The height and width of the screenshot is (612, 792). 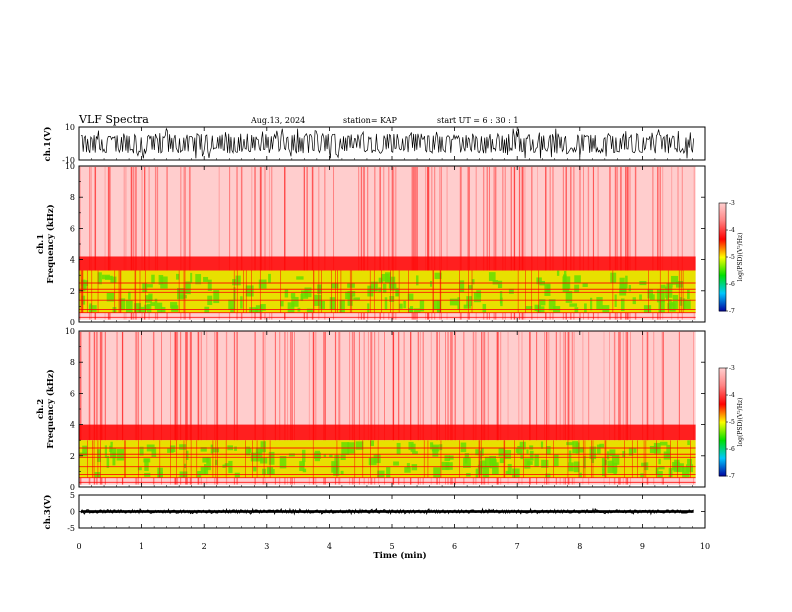 I want to click on y-tick-label: 4, so click(x=72, y=260).